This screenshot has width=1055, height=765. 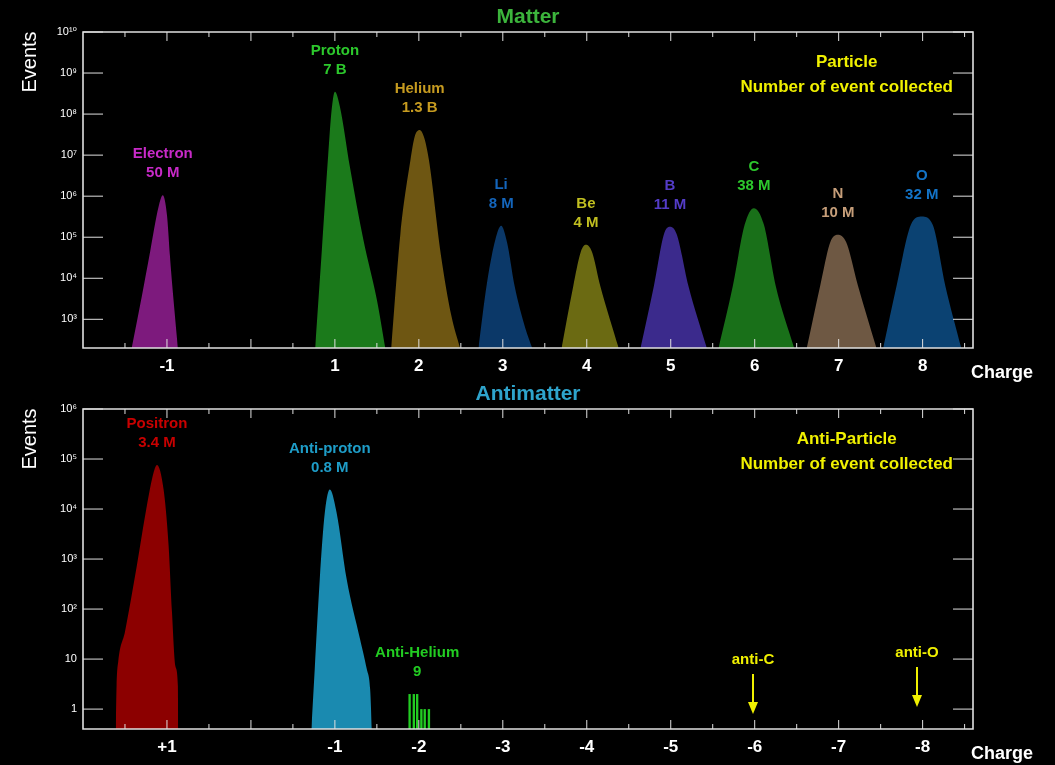 What do you see at coordinates (922, 193) in the screenshot?
I see `annotation: 32 M` at bounding box center [922, 193].